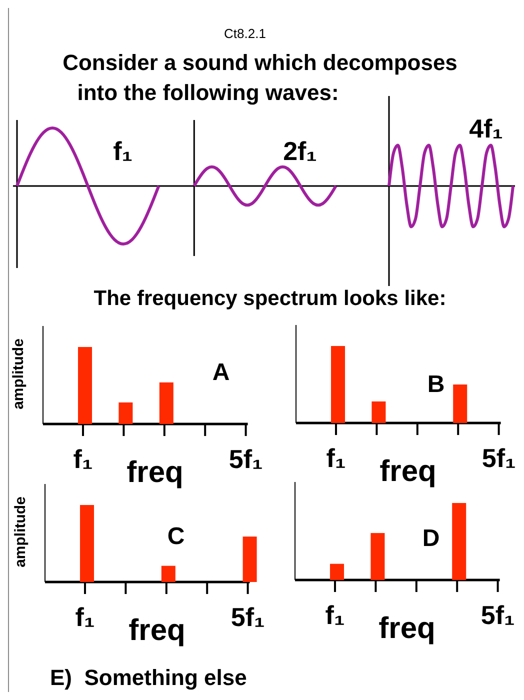 The image size is (524, 700). What do you see at coordinates (221, 372) in the screenshot?
I see `annotation: A` at bounding box center [221, 372].